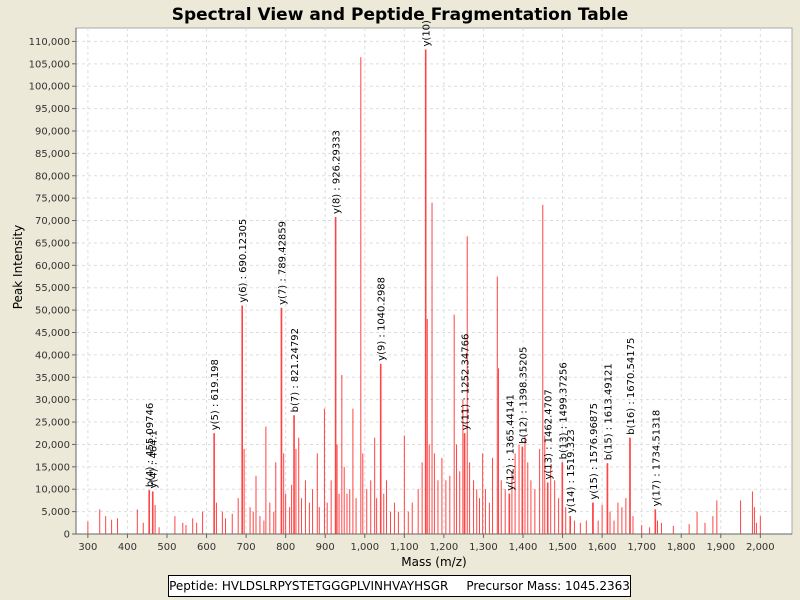 The image size is (800, 600). I want to click on y-tick-label: 40,000, so click(52, 355).